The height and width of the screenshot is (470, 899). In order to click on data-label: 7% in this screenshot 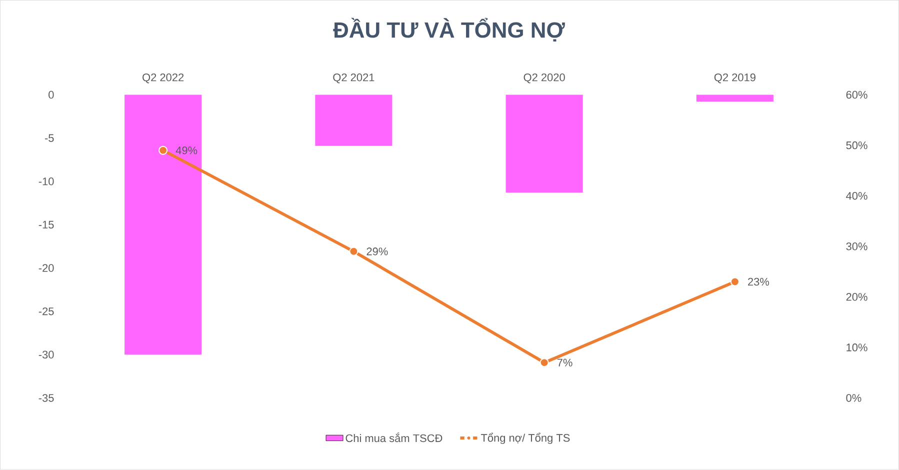, I will do `click(564, 362)`.